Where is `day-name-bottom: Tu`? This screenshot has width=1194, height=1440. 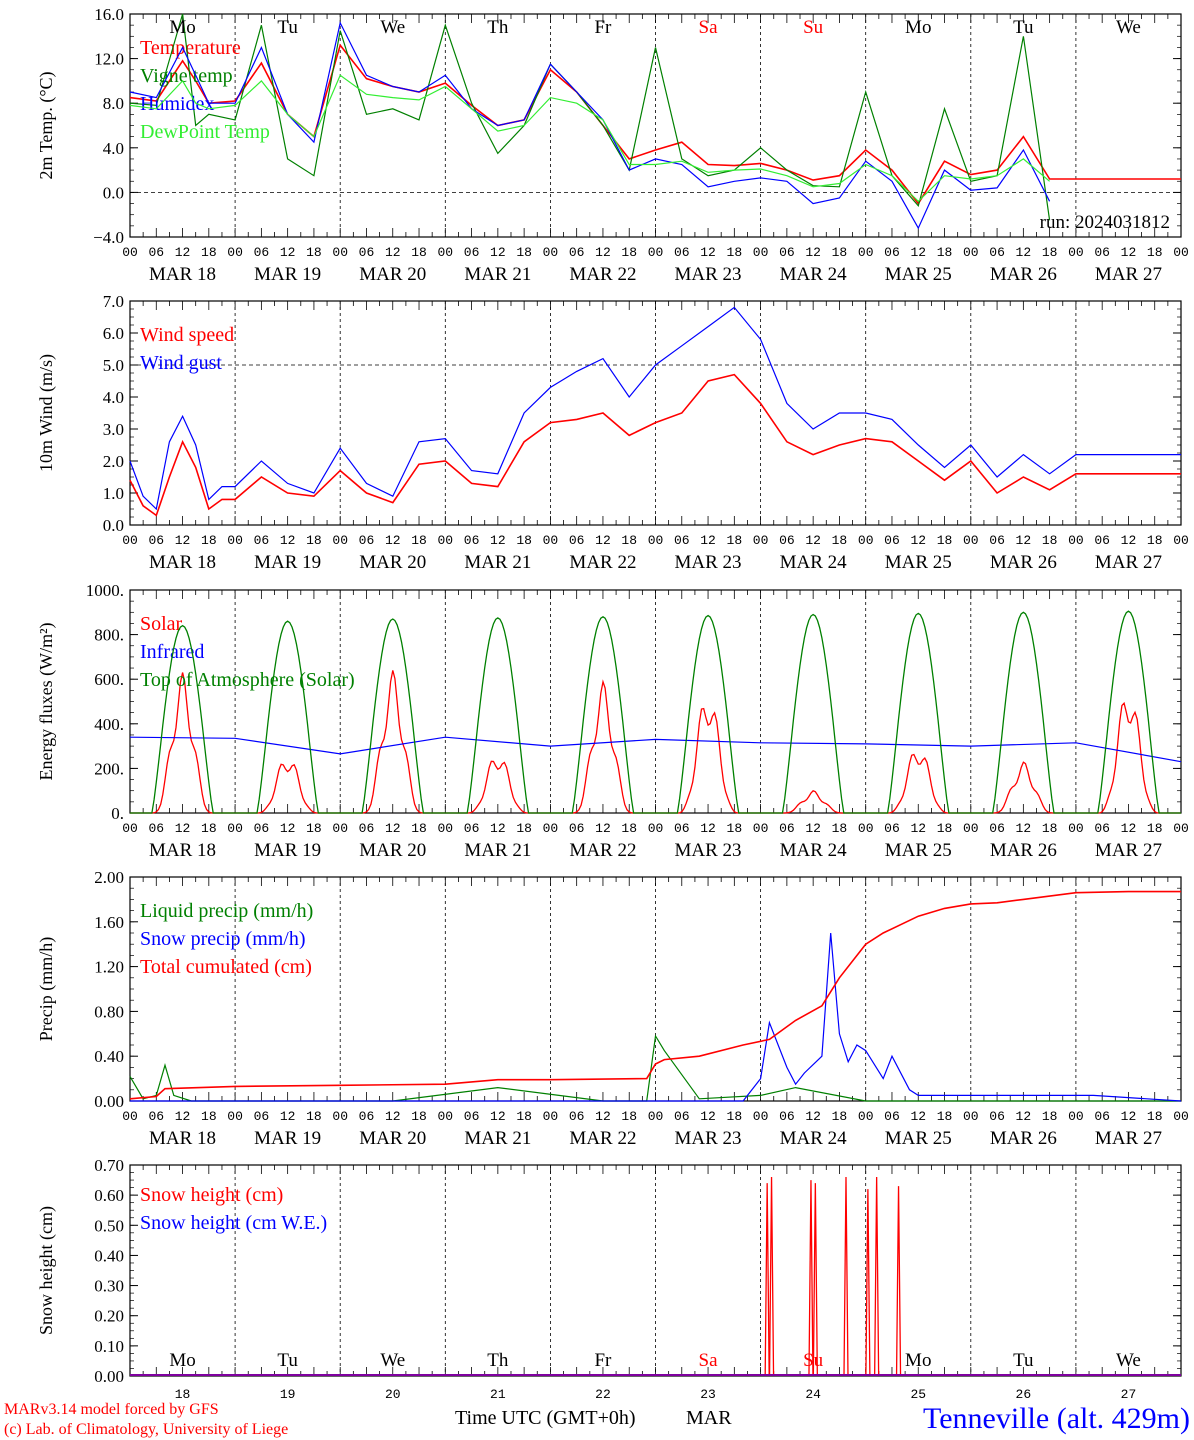 day-name-bottom: Tu is located at coordinates (1023, 1360).